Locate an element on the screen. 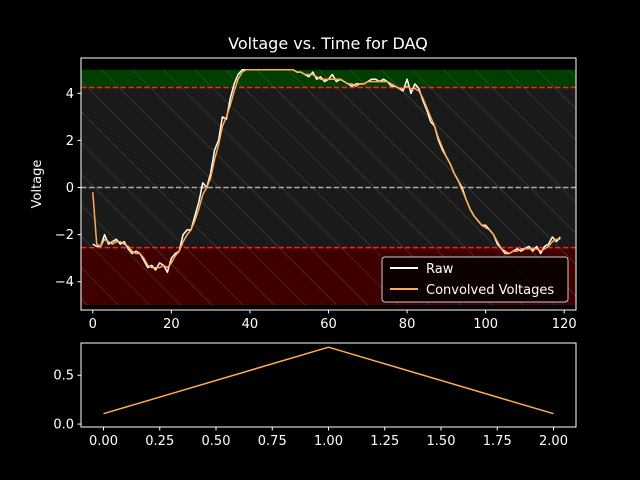  voltage-x-tick-label: 80 is located at coordinates (407, 324).